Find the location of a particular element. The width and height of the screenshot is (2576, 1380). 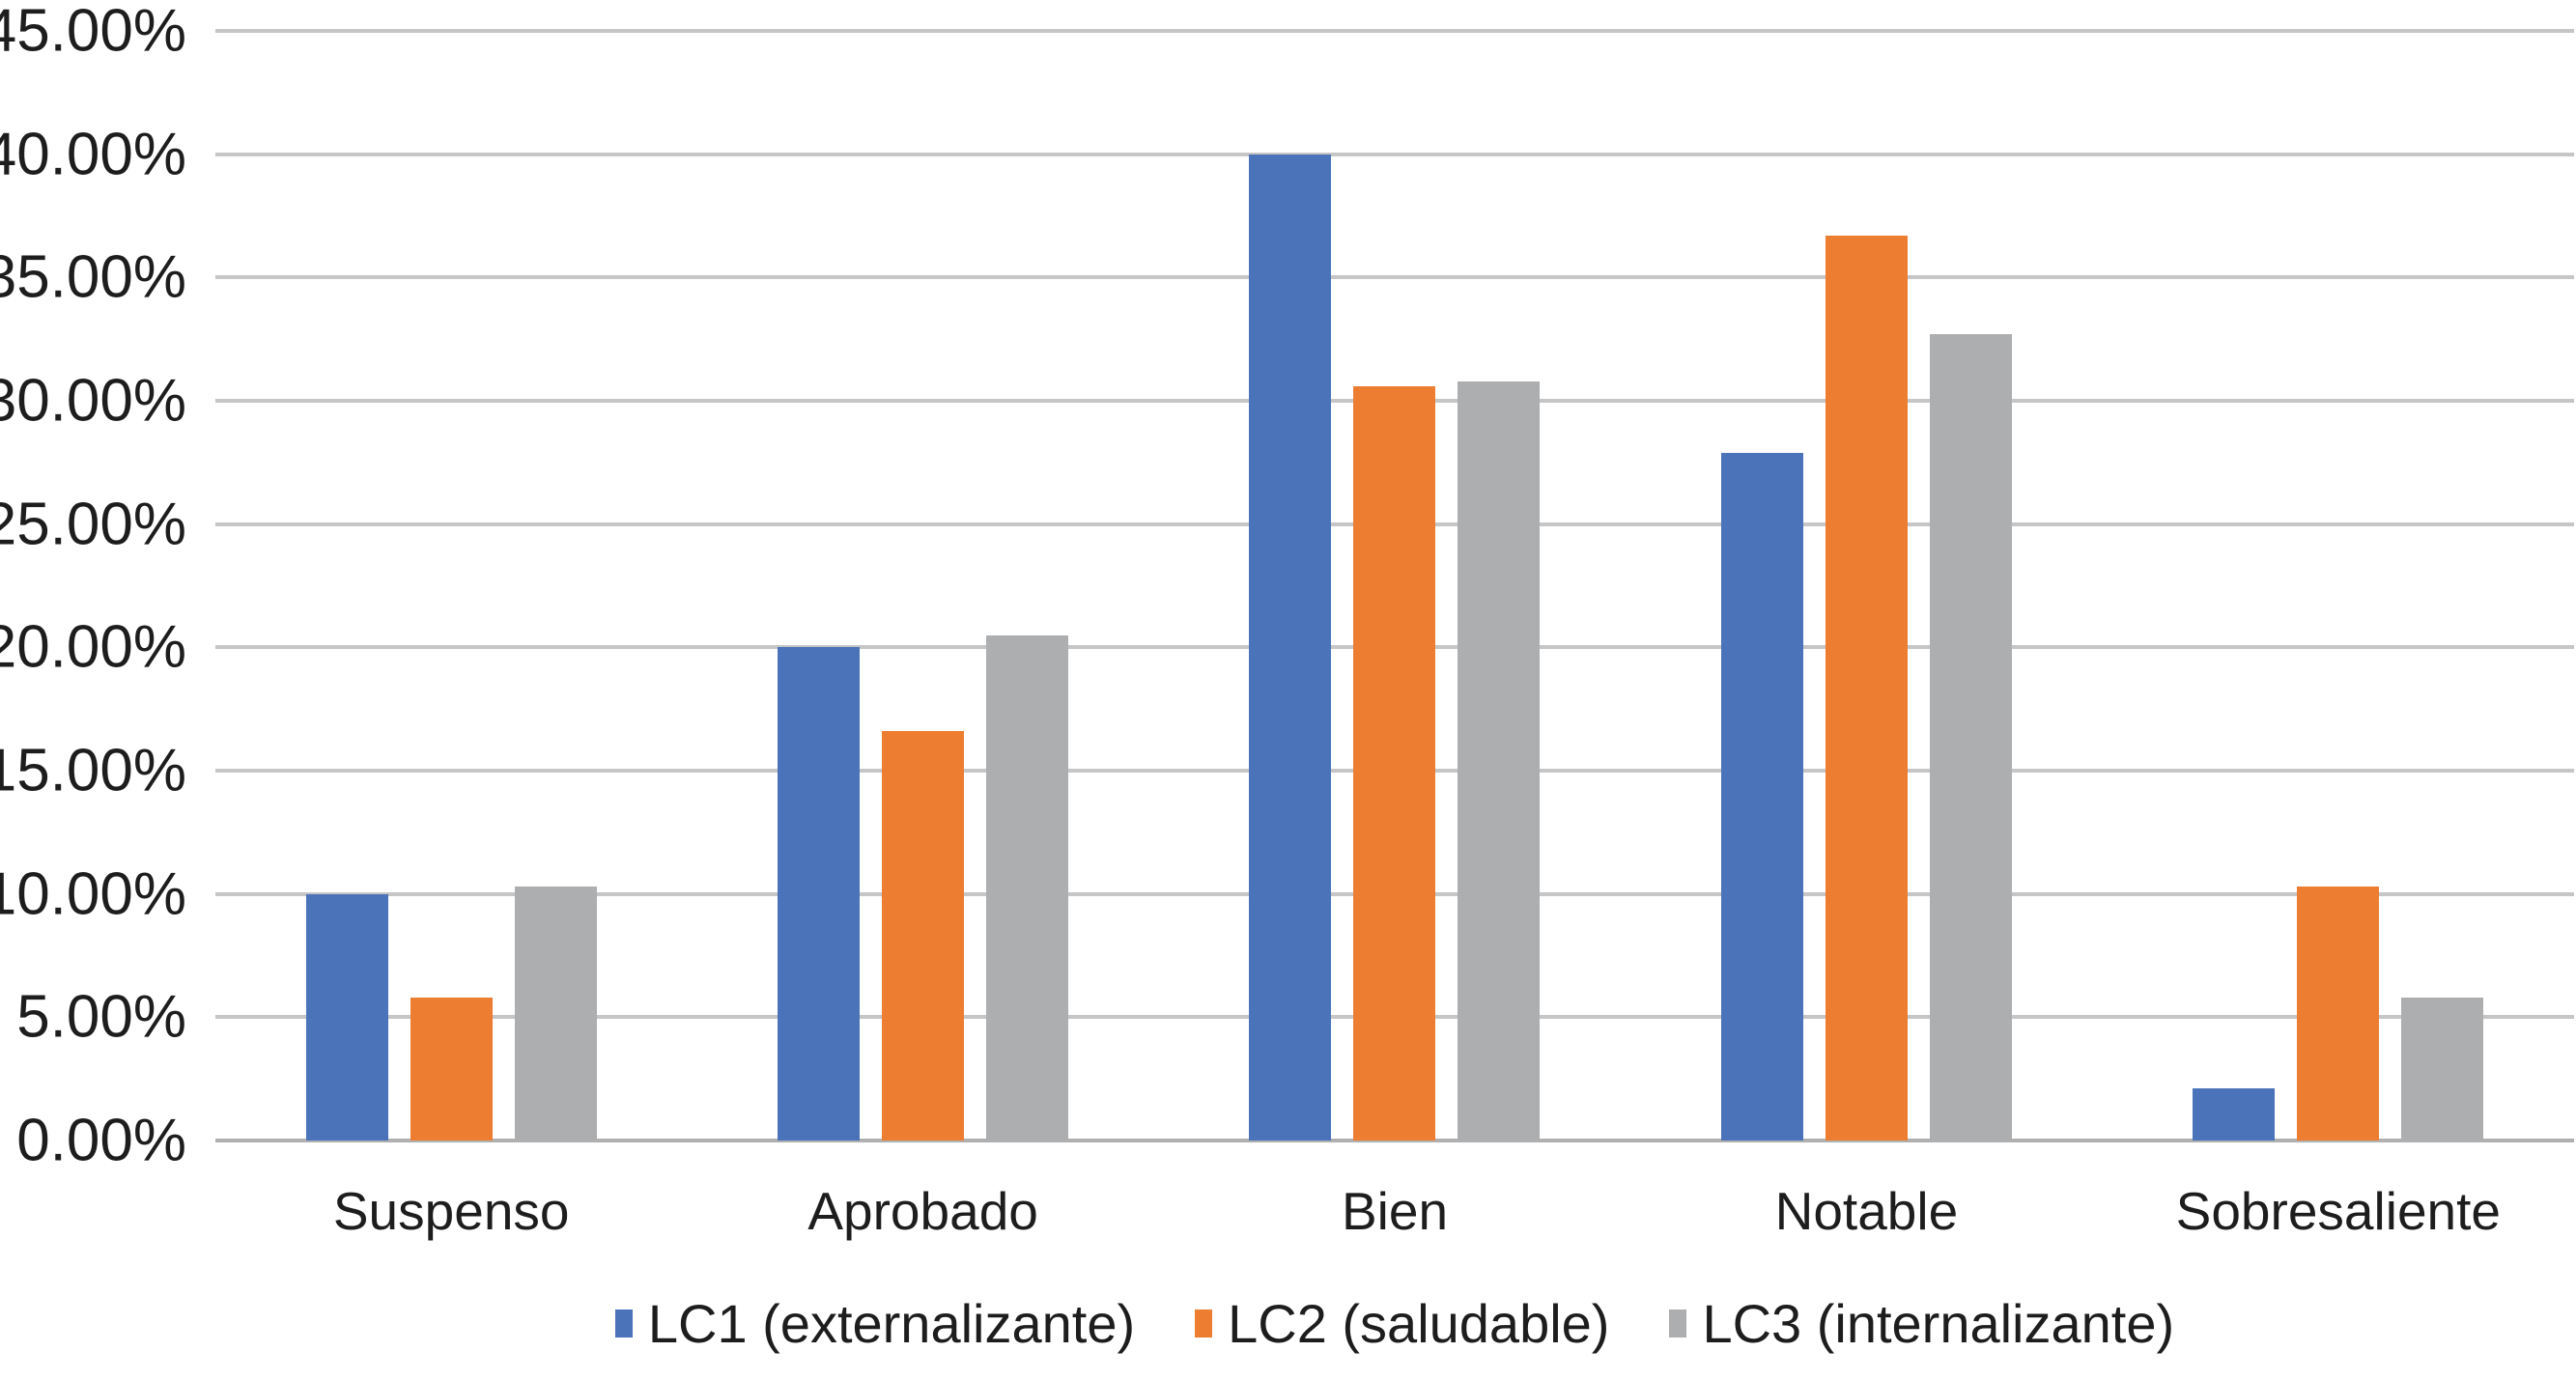

bar-group-sobresaliente is located at coordinates (2338, 586).